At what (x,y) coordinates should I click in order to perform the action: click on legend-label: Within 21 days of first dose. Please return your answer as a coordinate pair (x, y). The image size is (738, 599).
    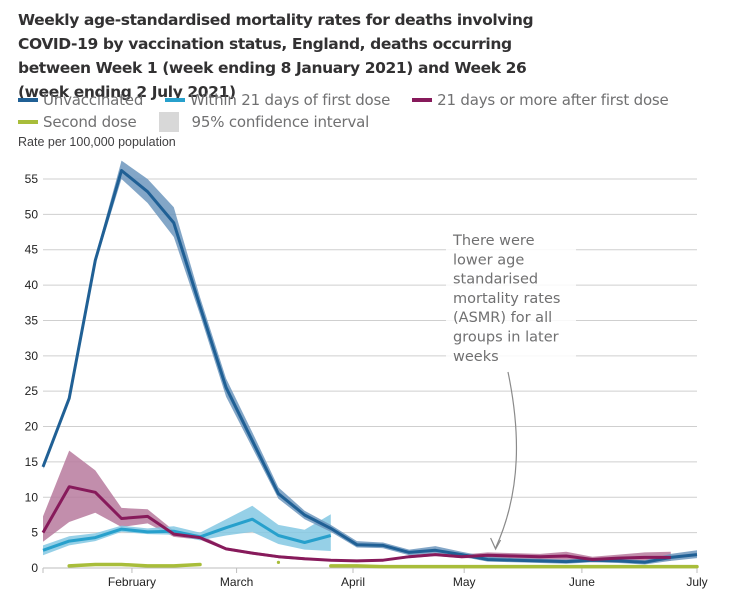
    Looking at the image, I should click on (290, 100).